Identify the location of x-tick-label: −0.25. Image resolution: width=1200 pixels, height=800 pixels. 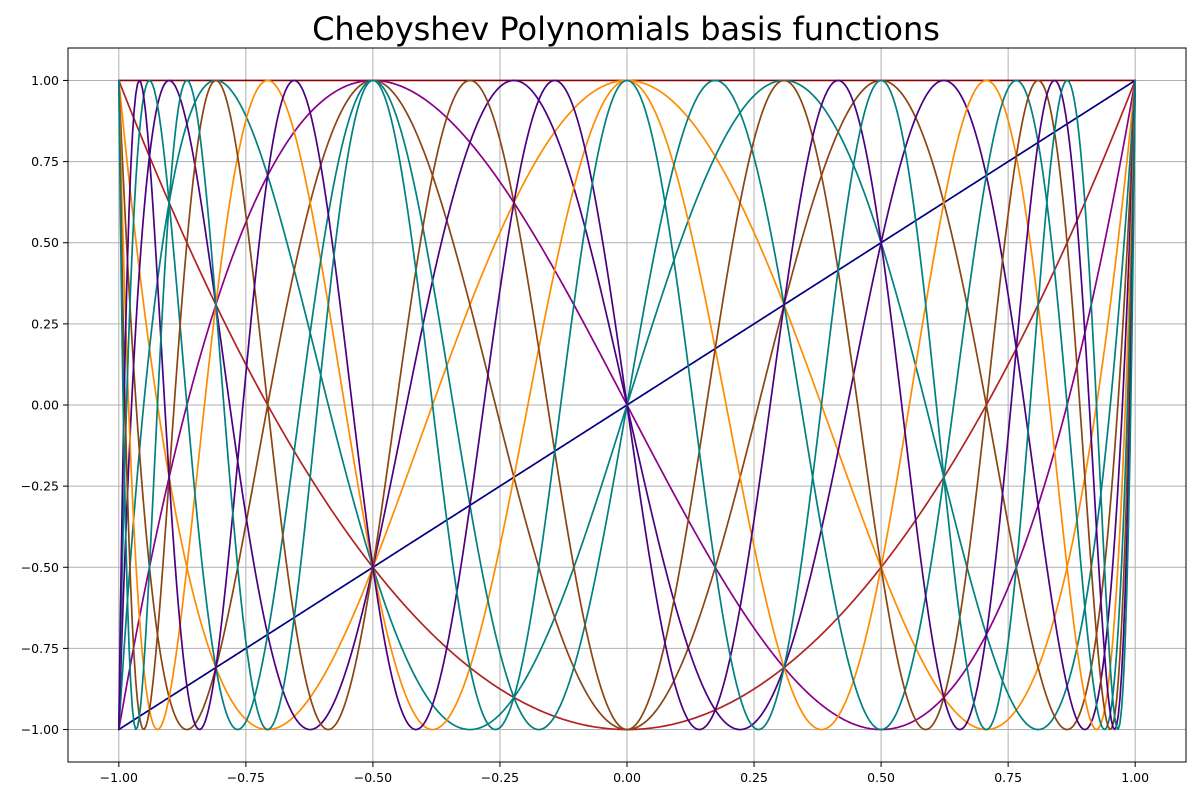
(500, 777).